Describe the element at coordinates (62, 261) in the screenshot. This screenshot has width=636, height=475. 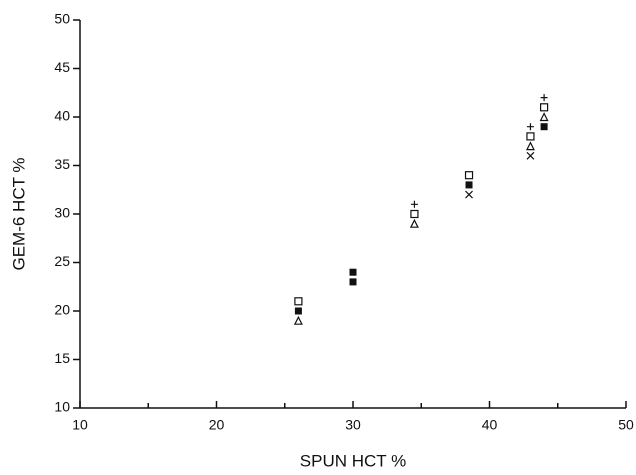
I see `y-tick-label: 25` at that location.